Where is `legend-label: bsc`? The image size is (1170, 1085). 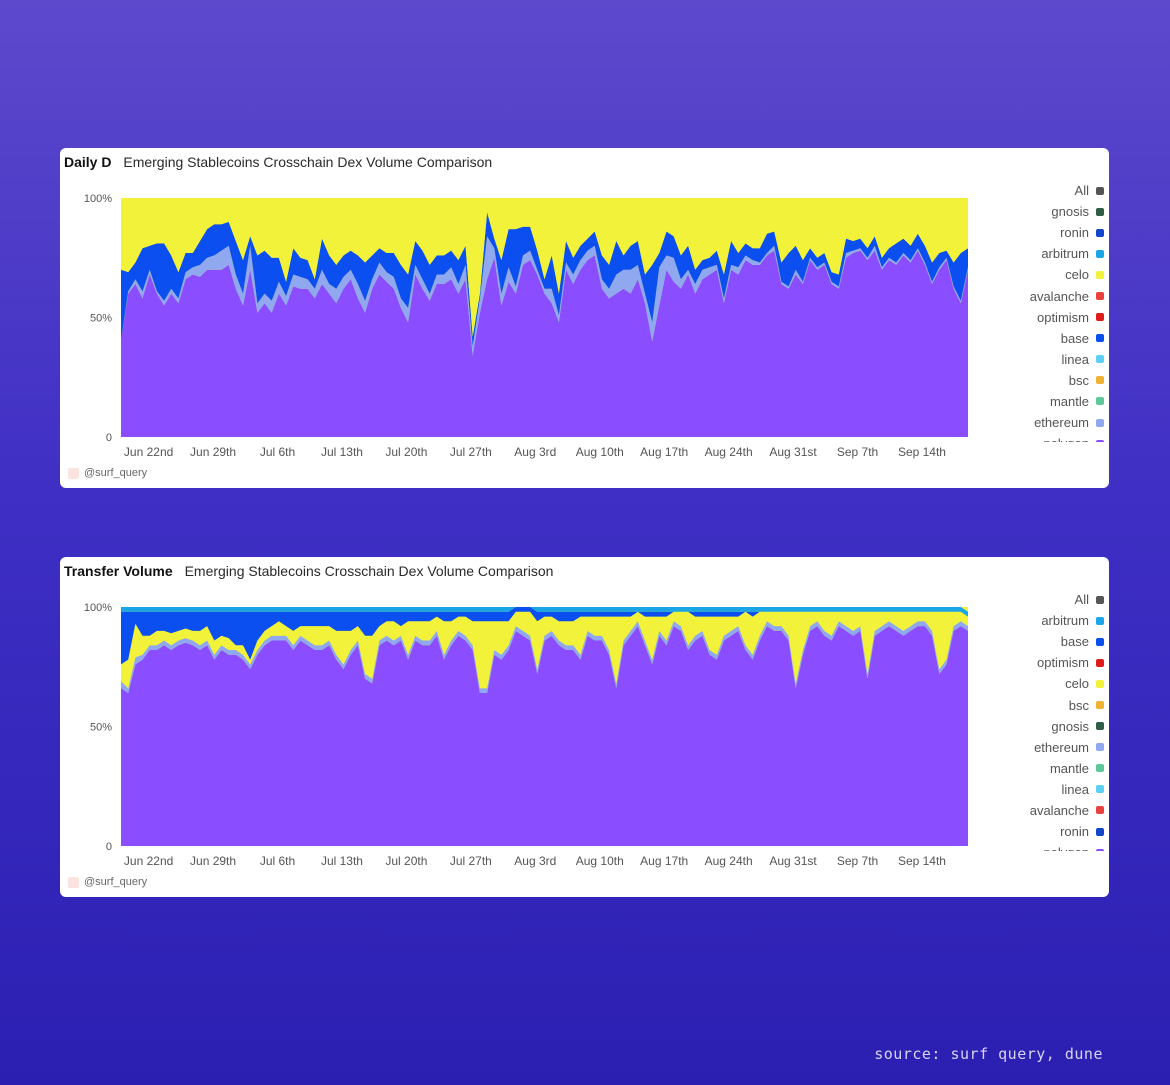
legend-label: bsc is located at coordinates (1078, 705).